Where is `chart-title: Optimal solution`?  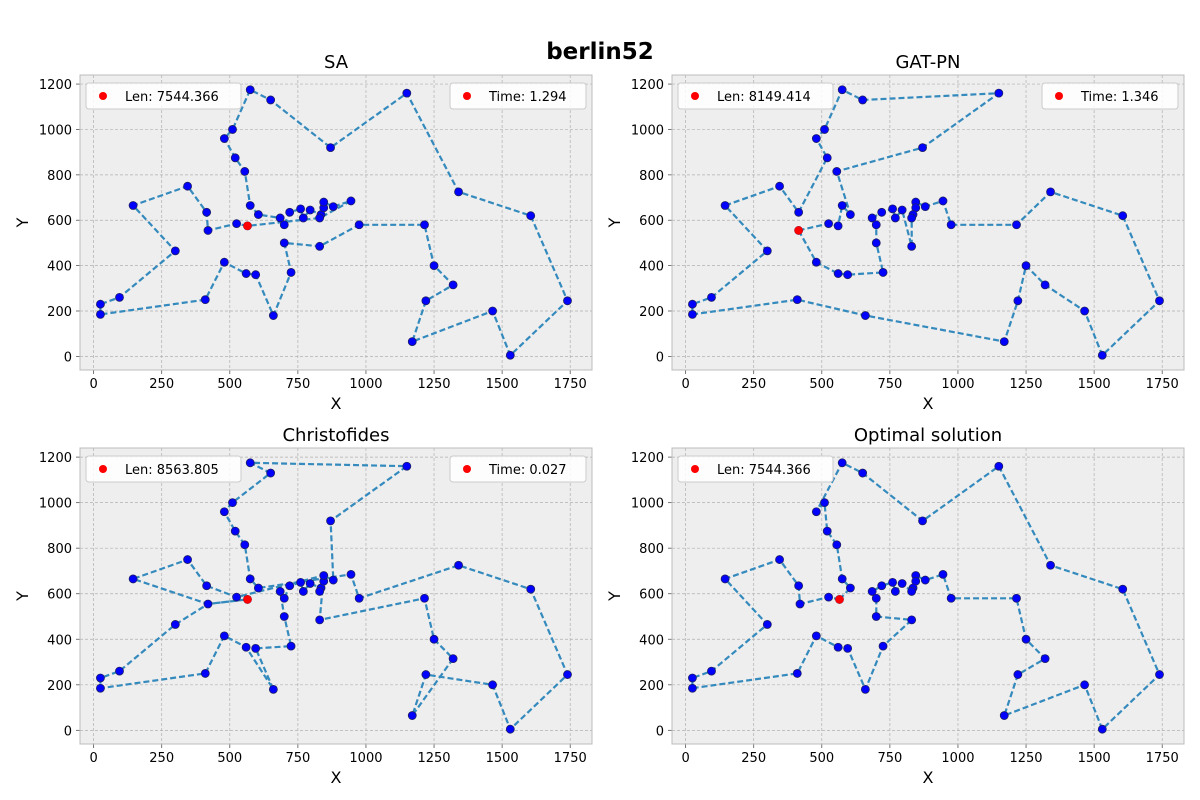
chart-title: Optimal solution is located at coordinates (928, 435).